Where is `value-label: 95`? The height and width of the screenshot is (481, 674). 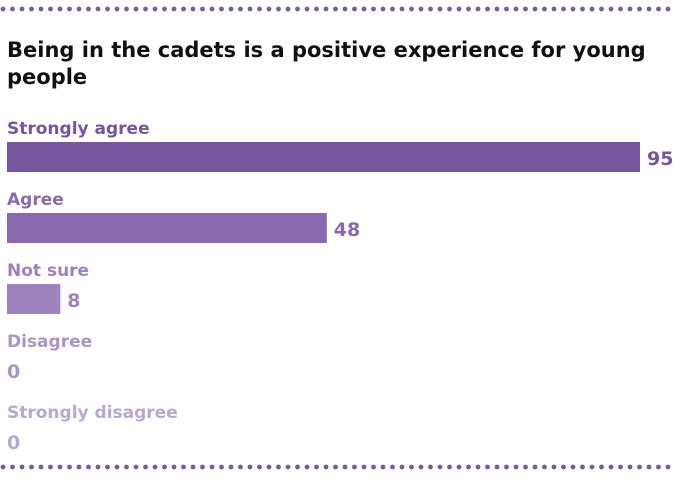
value-label: 95 is located at coordinates (660, 159).